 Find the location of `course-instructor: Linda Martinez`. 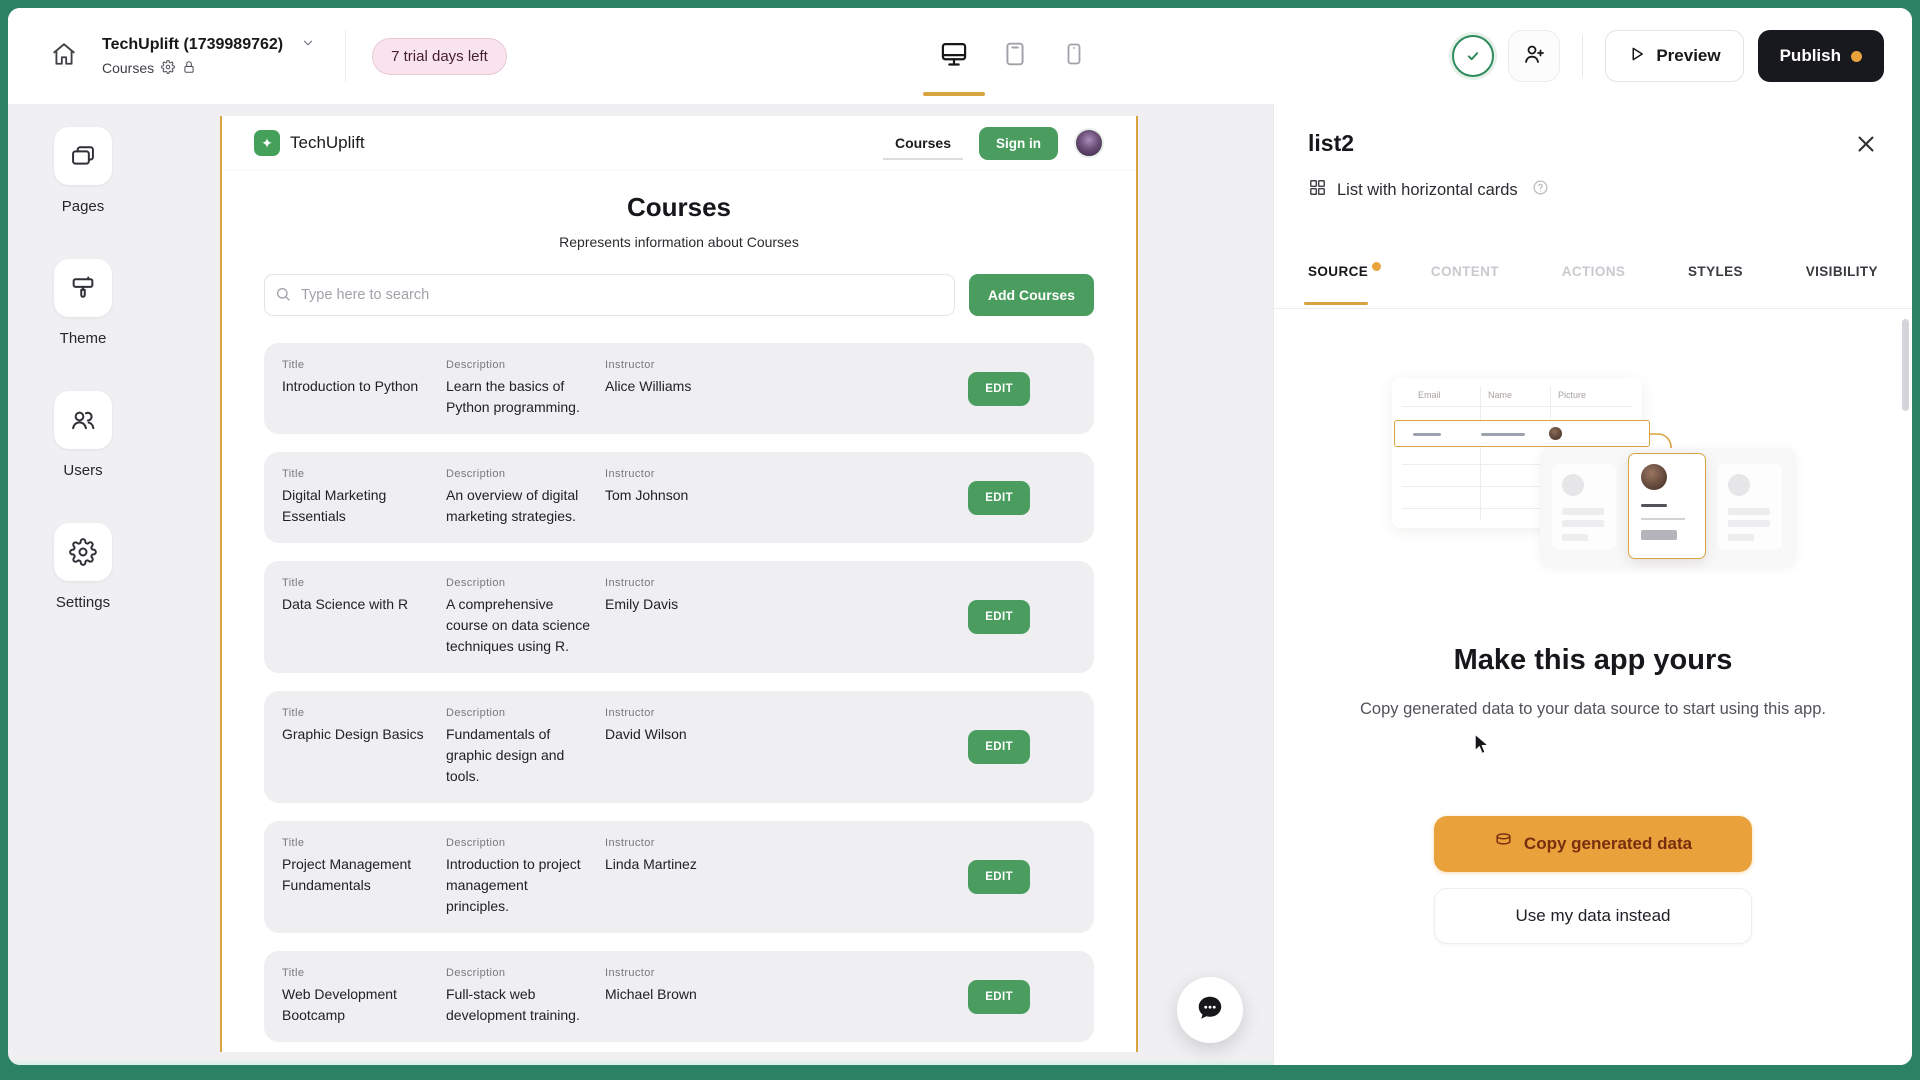

course-instructor: Linda Martinez is located at coordinates (651, 864).